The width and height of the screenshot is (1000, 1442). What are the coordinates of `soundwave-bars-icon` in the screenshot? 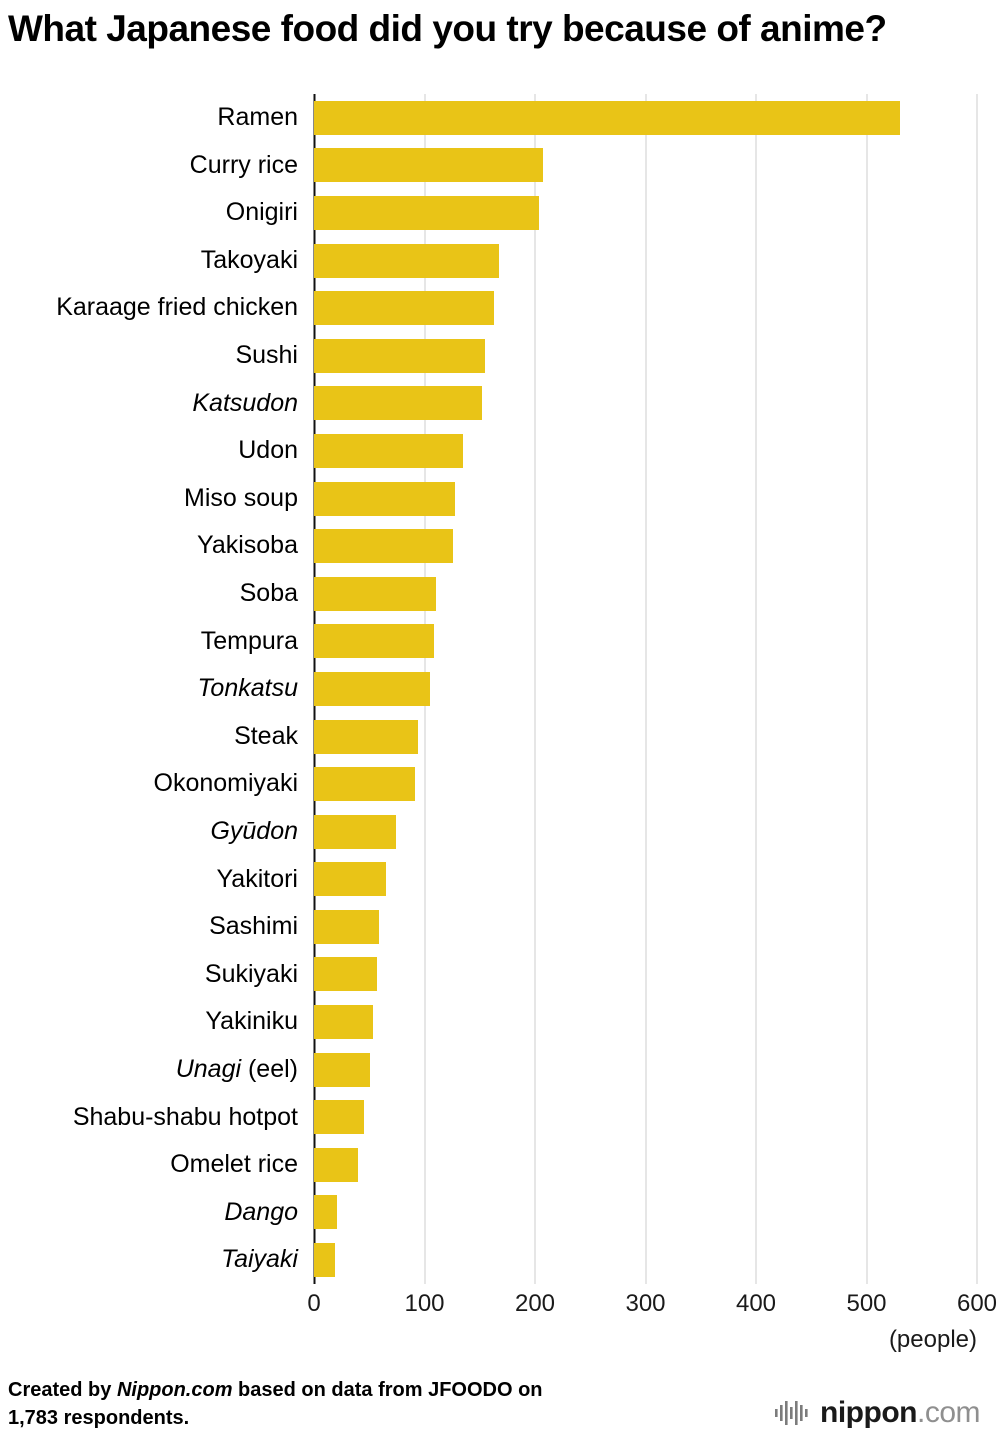 It's located at (791, 1413).